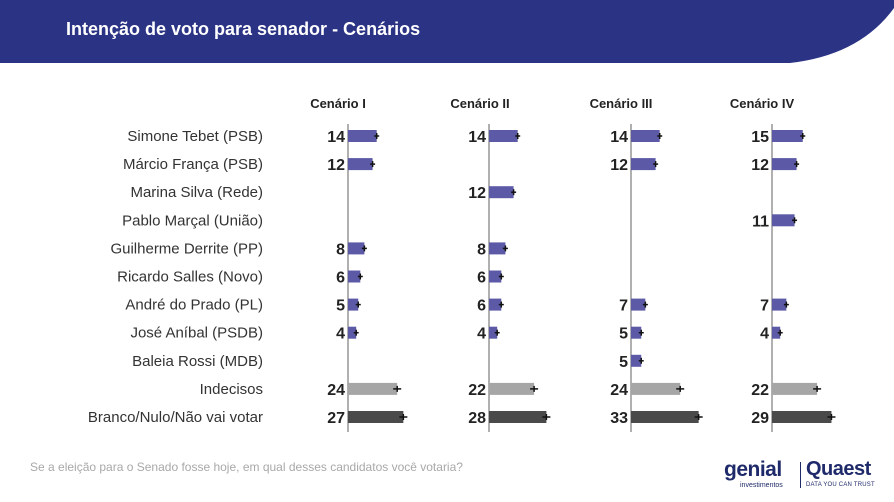 This screenshot has height=502, width=894. What do you see at coordinates (192, 220) in the screenshot?
I see `candidate-label: Pablo Marçal (União)` at bounding box center [192, 220].